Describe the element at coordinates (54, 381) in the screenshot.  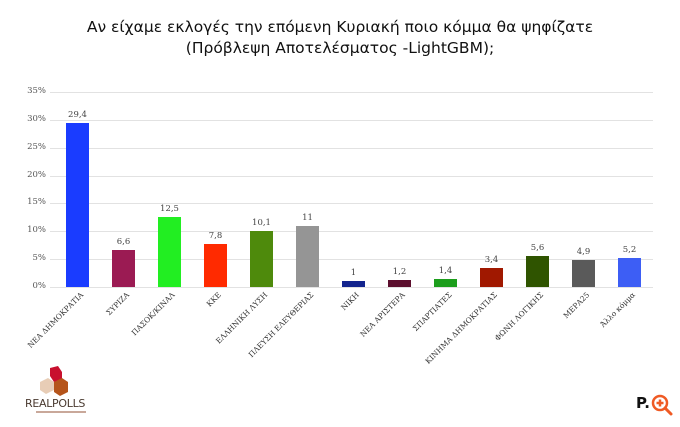
I see `realpolls-cubes-icon` at that location.